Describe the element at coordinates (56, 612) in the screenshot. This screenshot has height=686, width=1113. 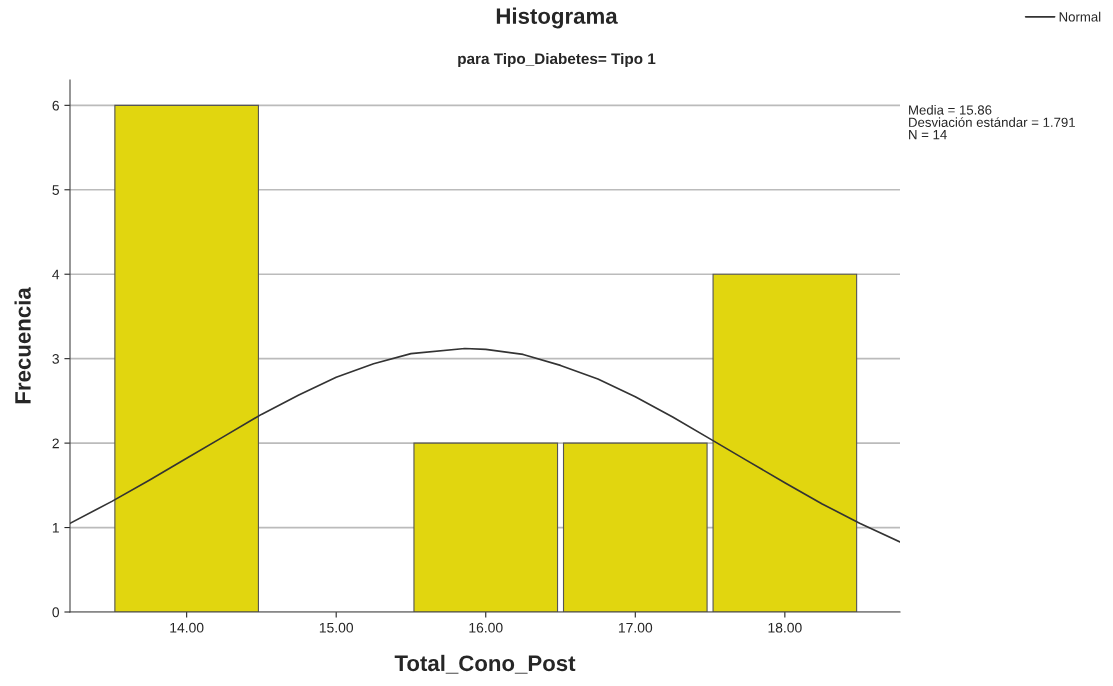
I see `y-tick-label: 0` at that location.